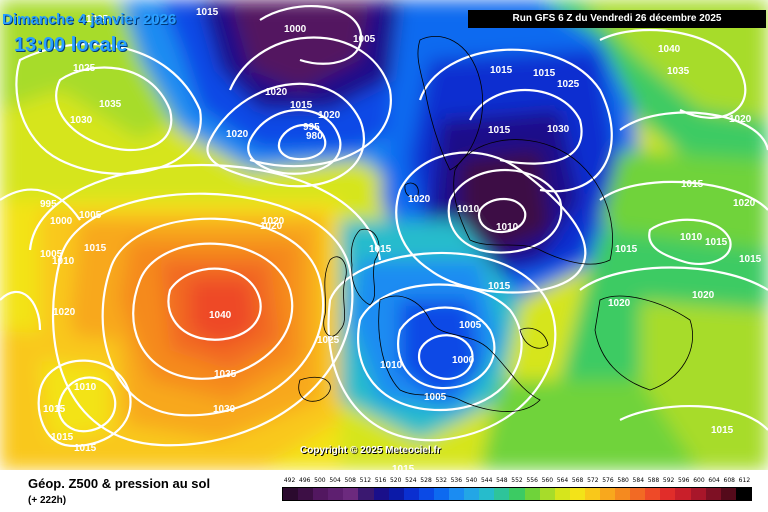 Image resolution: width=768 pixels, height=512 pixels. Describe the element at coordinates (471, 480) in the screenshot. I see `scale-tick-label: 540` at that location.